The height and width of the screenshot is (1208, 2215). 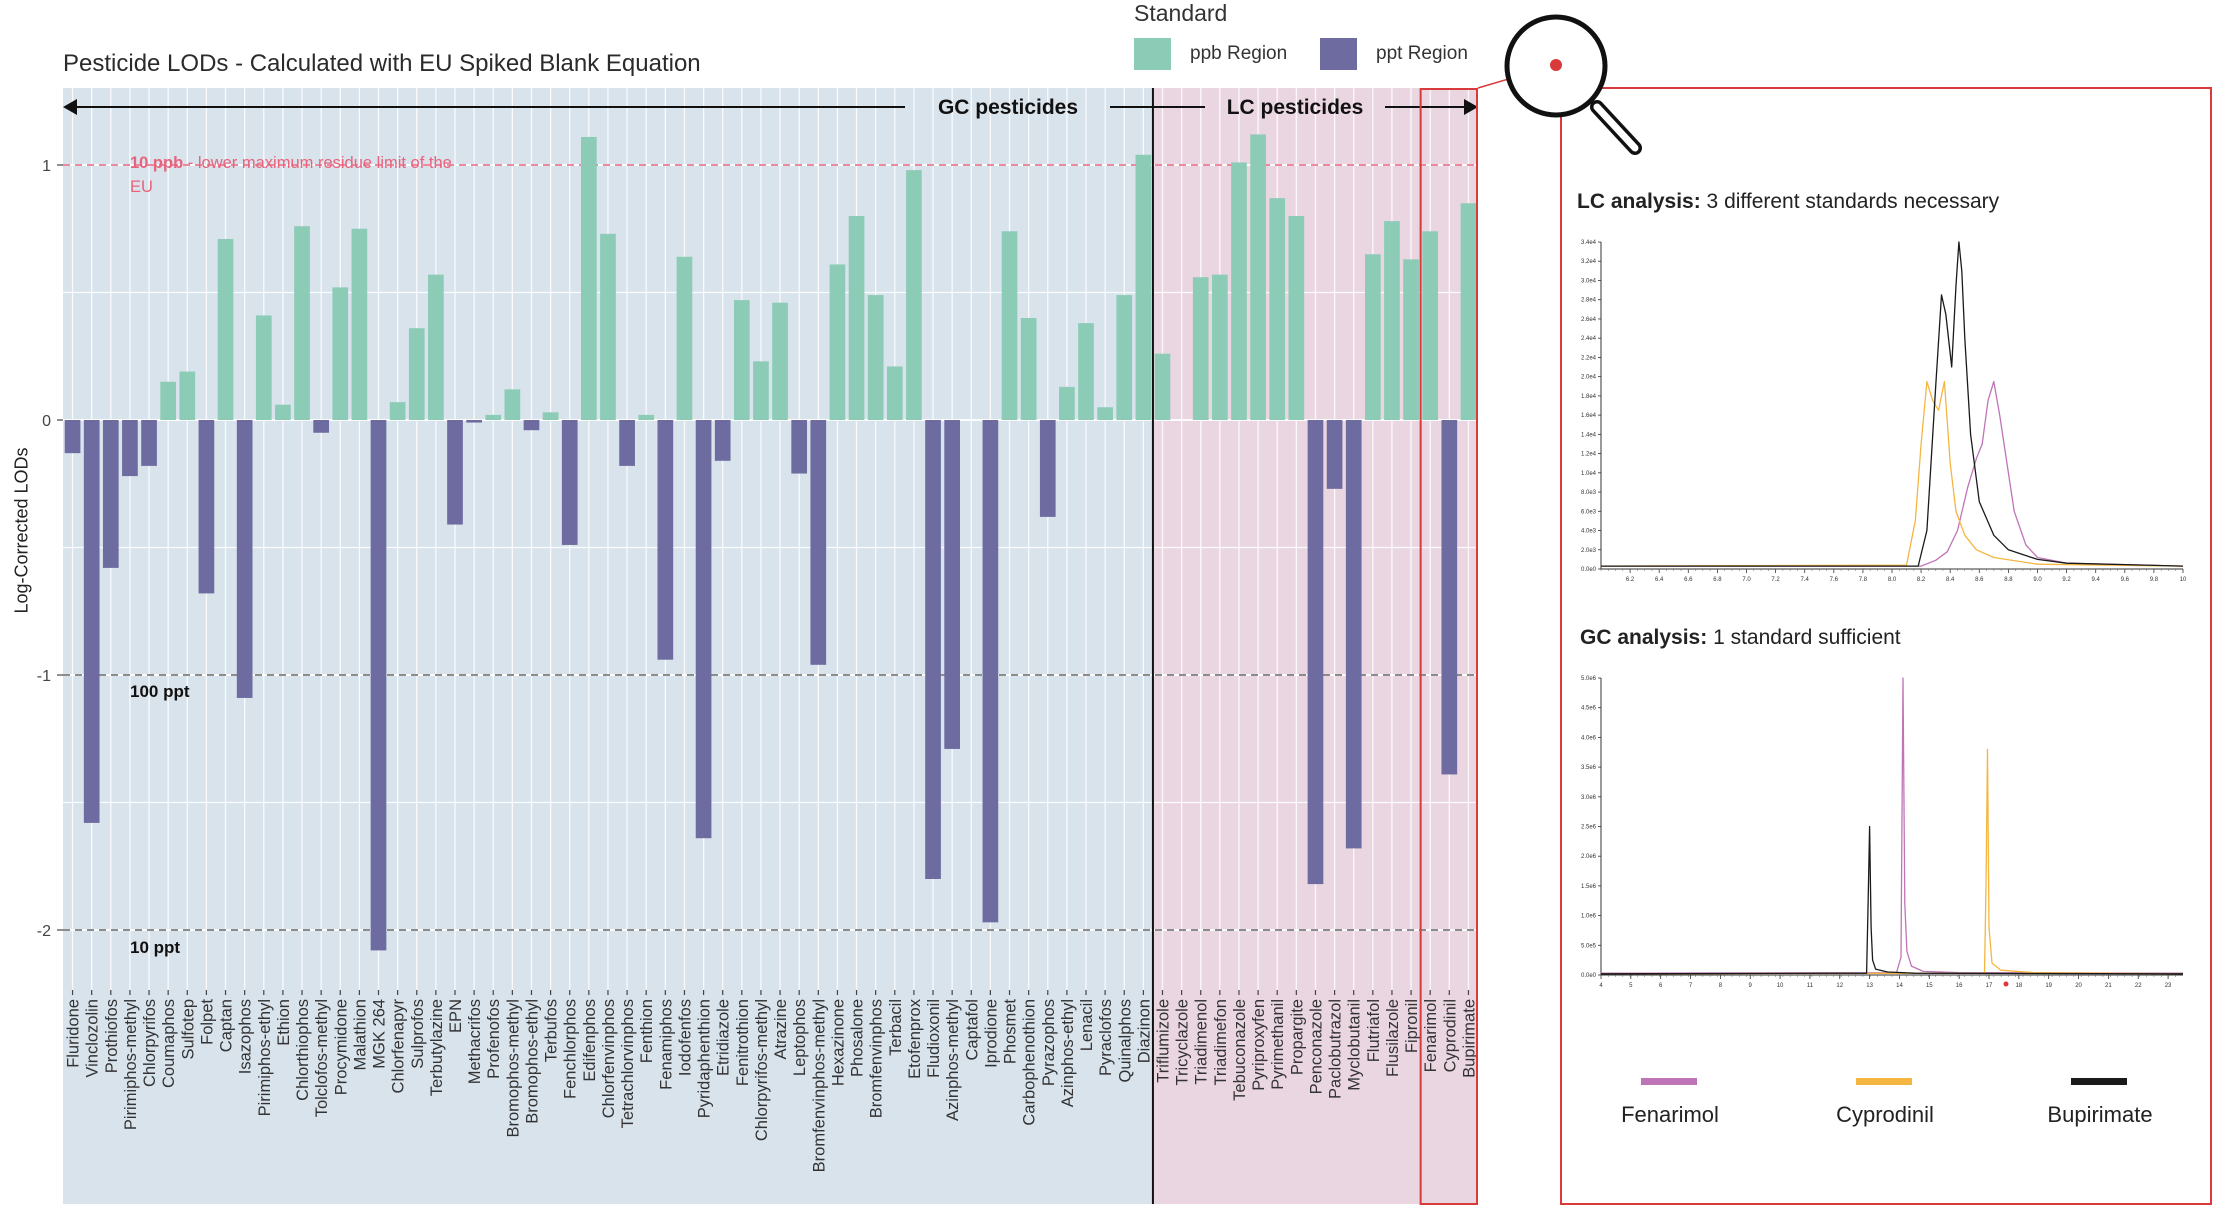 I want to click on gc-x-tick-label: 13, so click(x=1869, y=986).